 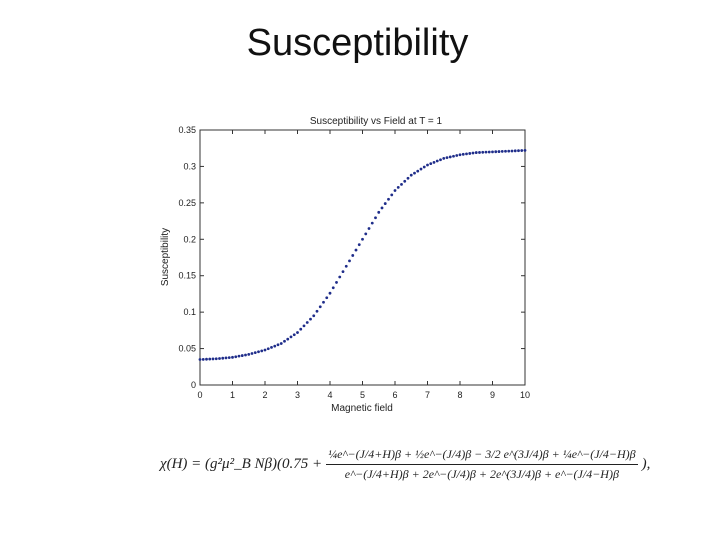 I want to click on x-tick-label: 9, so click(x=492, y=395).